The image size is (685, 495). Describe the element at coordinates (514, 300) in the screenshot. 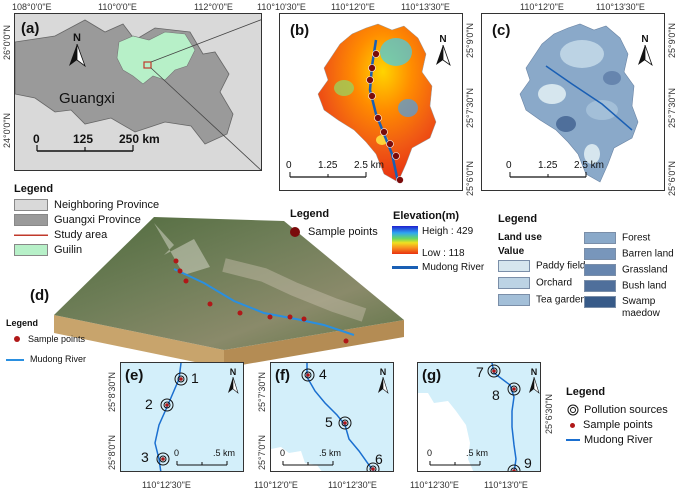

I see `swatch-tea` at that location.